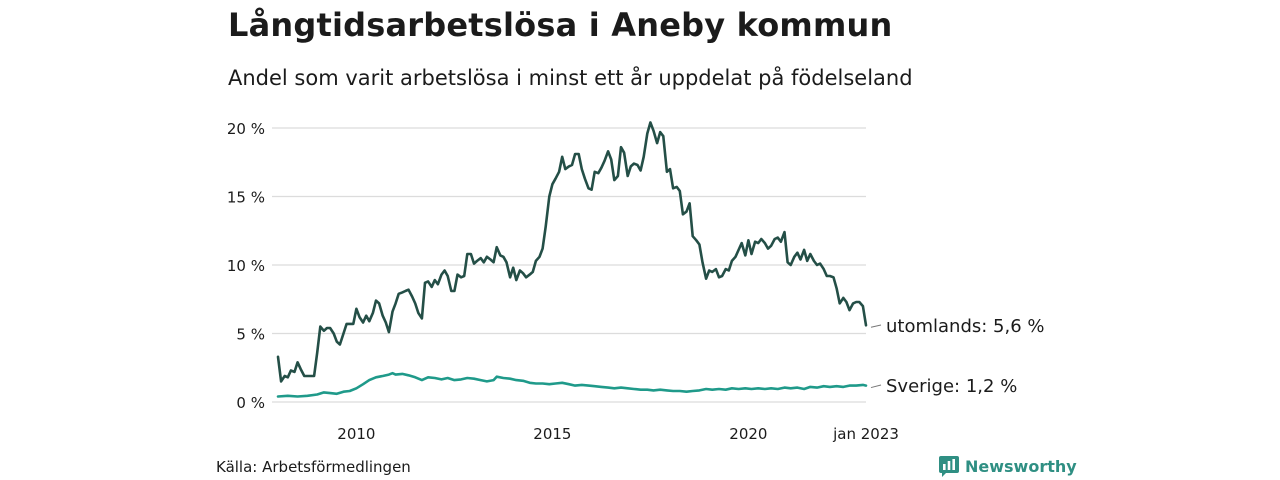 This screenshot has height=480, width=1280. What do you see at coordinates (560, 25) in the screenshot?
I see `chart-title: Långtidsarbetslösa i Aneby kommun` at bounding box center [560, 25].